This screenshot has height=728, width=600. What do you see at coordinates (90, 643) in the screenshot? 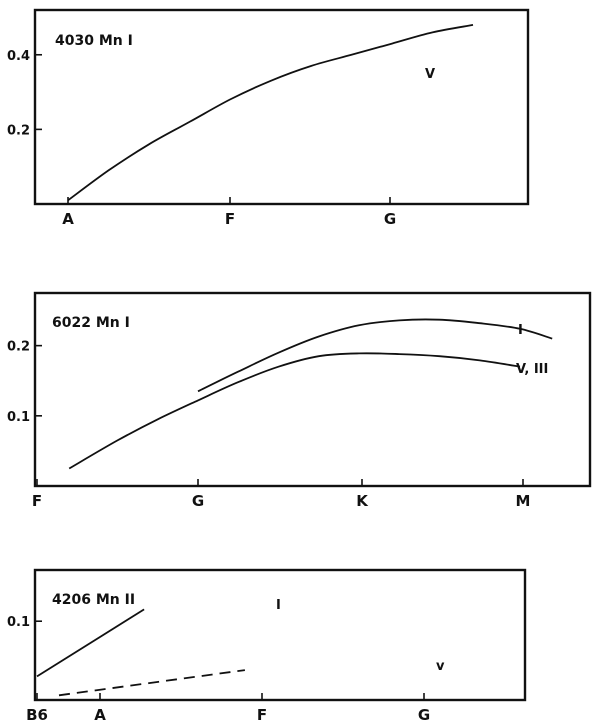
I see `series-line-3-i` at bounding box center [90, 643].